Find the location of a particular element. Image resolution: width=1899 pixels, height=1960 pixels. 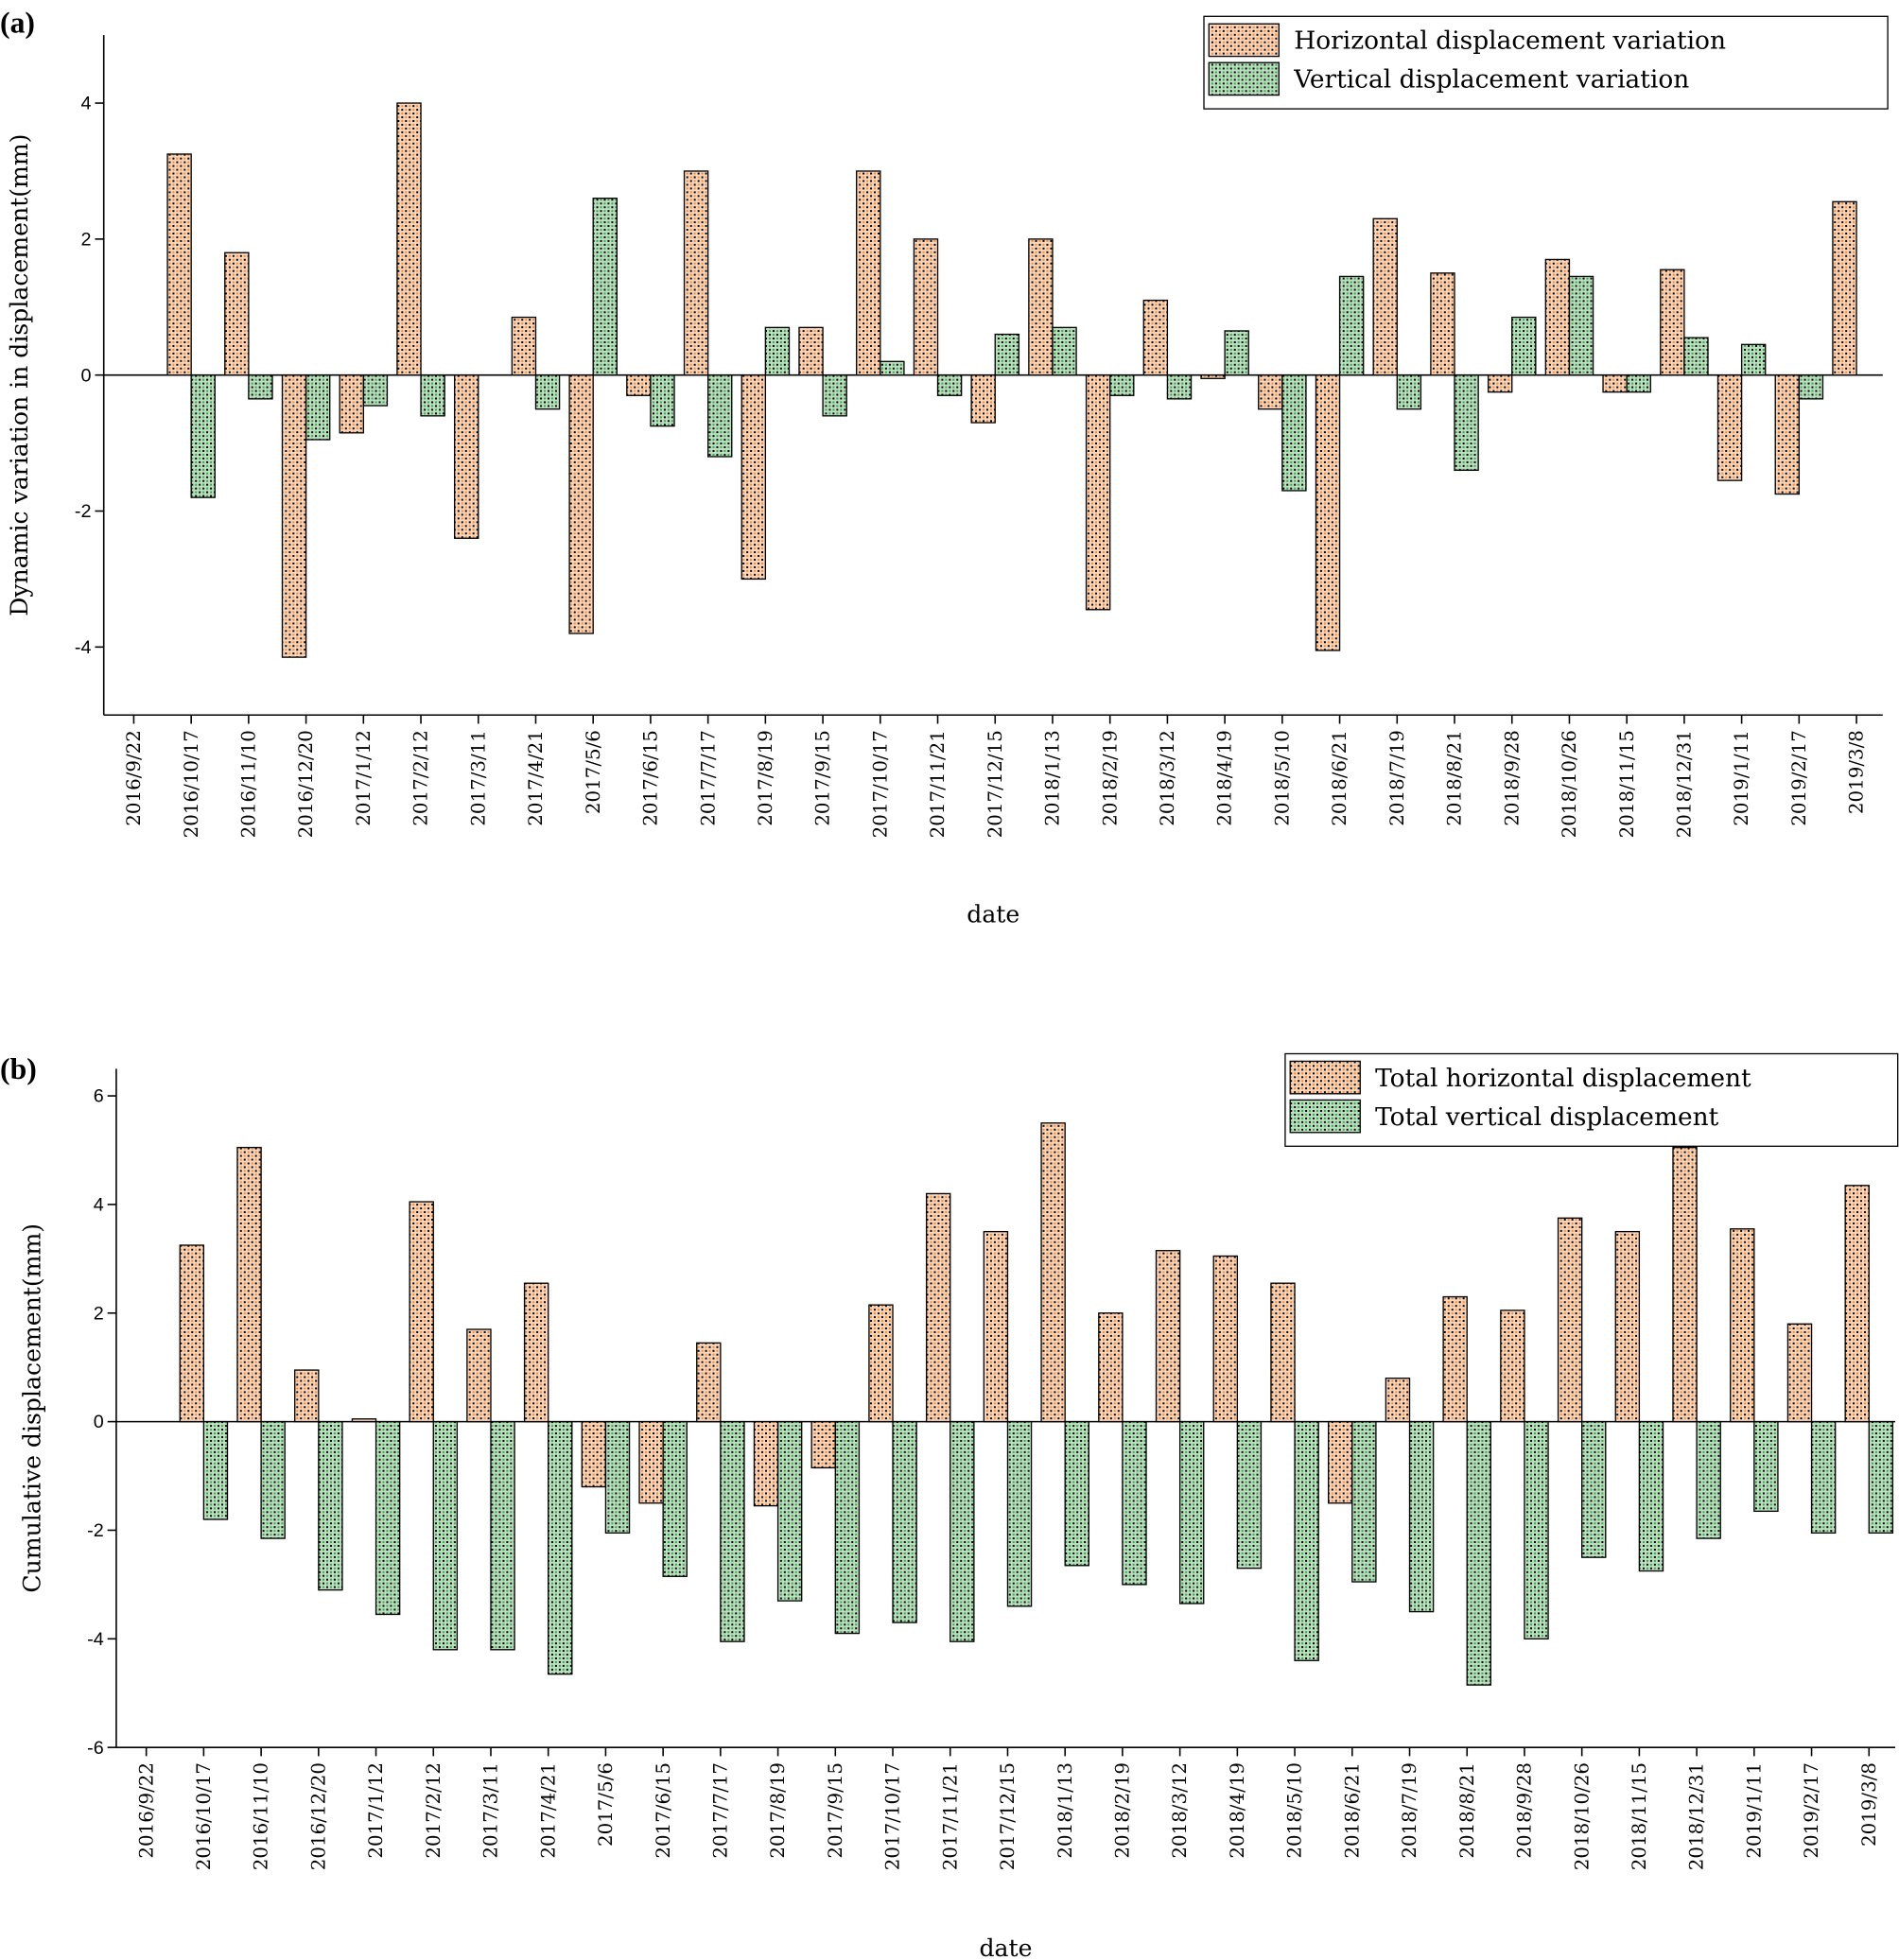

x-tick-label: 2018/9/28 is located at coordinates (1525, 1811).